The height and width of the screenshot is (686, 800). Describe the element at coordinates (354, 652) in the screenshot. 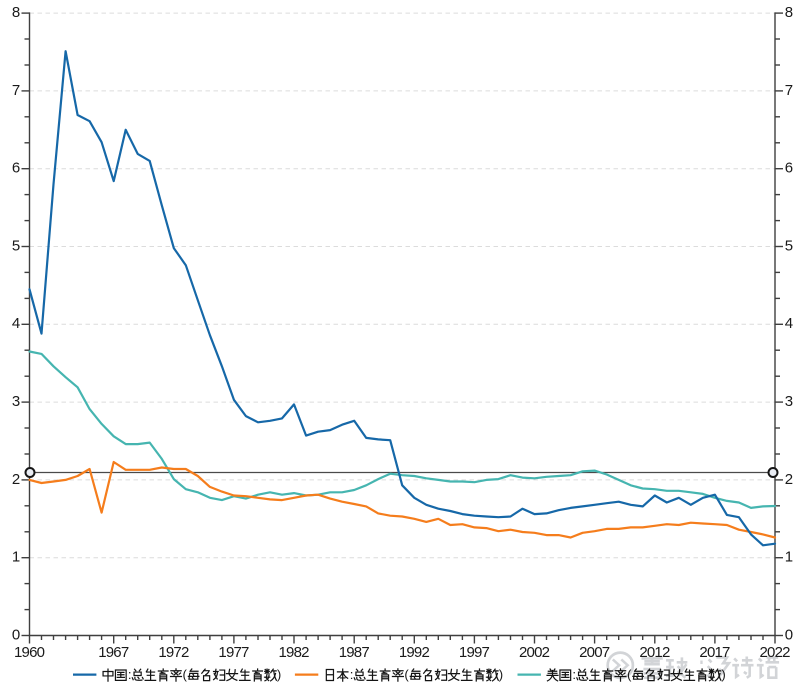

I see `svg-text: 1987` at that location.